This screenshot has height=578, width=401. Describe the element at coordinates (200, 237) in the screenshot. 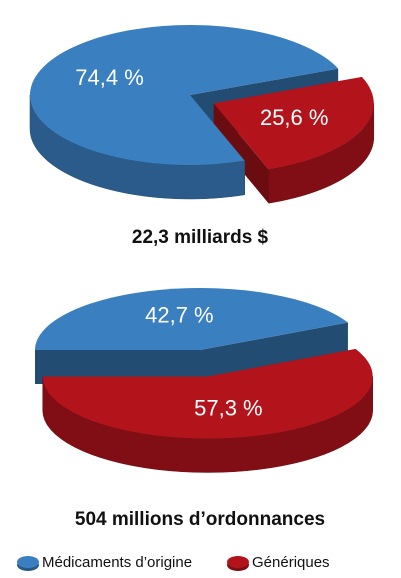

I see `chart-title: 22,3 milliards $` at that location.